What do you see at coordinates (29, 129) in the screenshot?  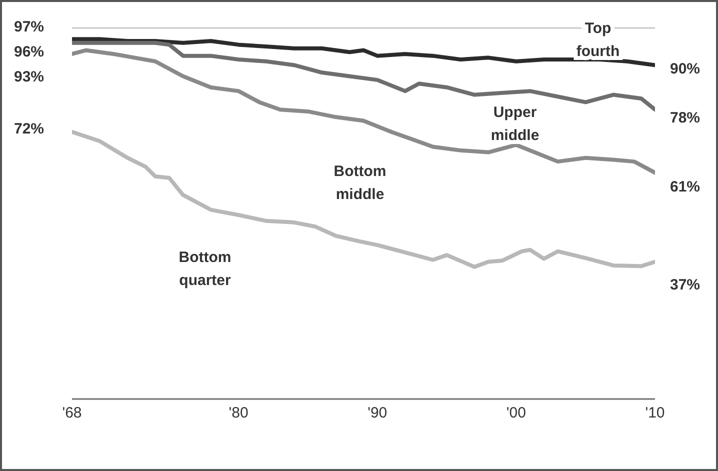 I see `data-label: 72%` at bounding box center [29, 129].